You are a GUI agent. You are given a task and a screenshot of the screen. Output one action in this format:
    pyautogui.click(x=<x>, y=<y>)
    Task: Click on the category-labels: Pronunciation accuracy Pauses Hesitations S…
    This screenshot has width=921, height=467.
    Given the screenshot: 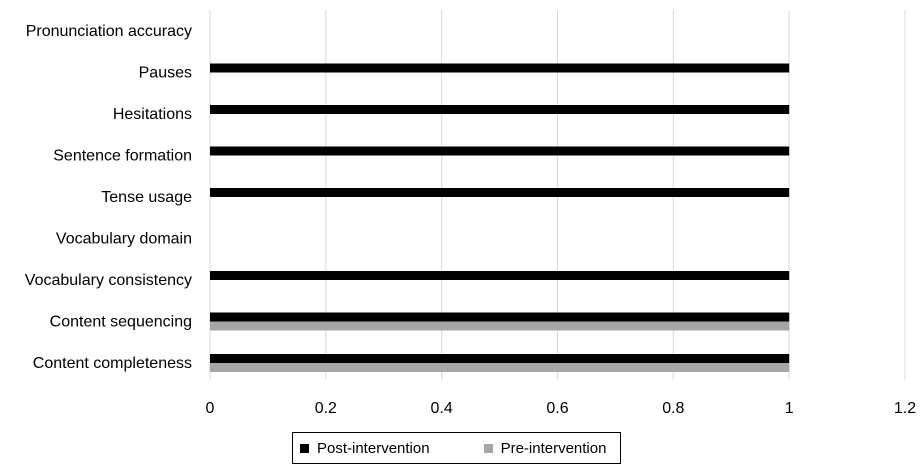 What is the action you would take?
    pyautogui.click(x=108, y=197)
    